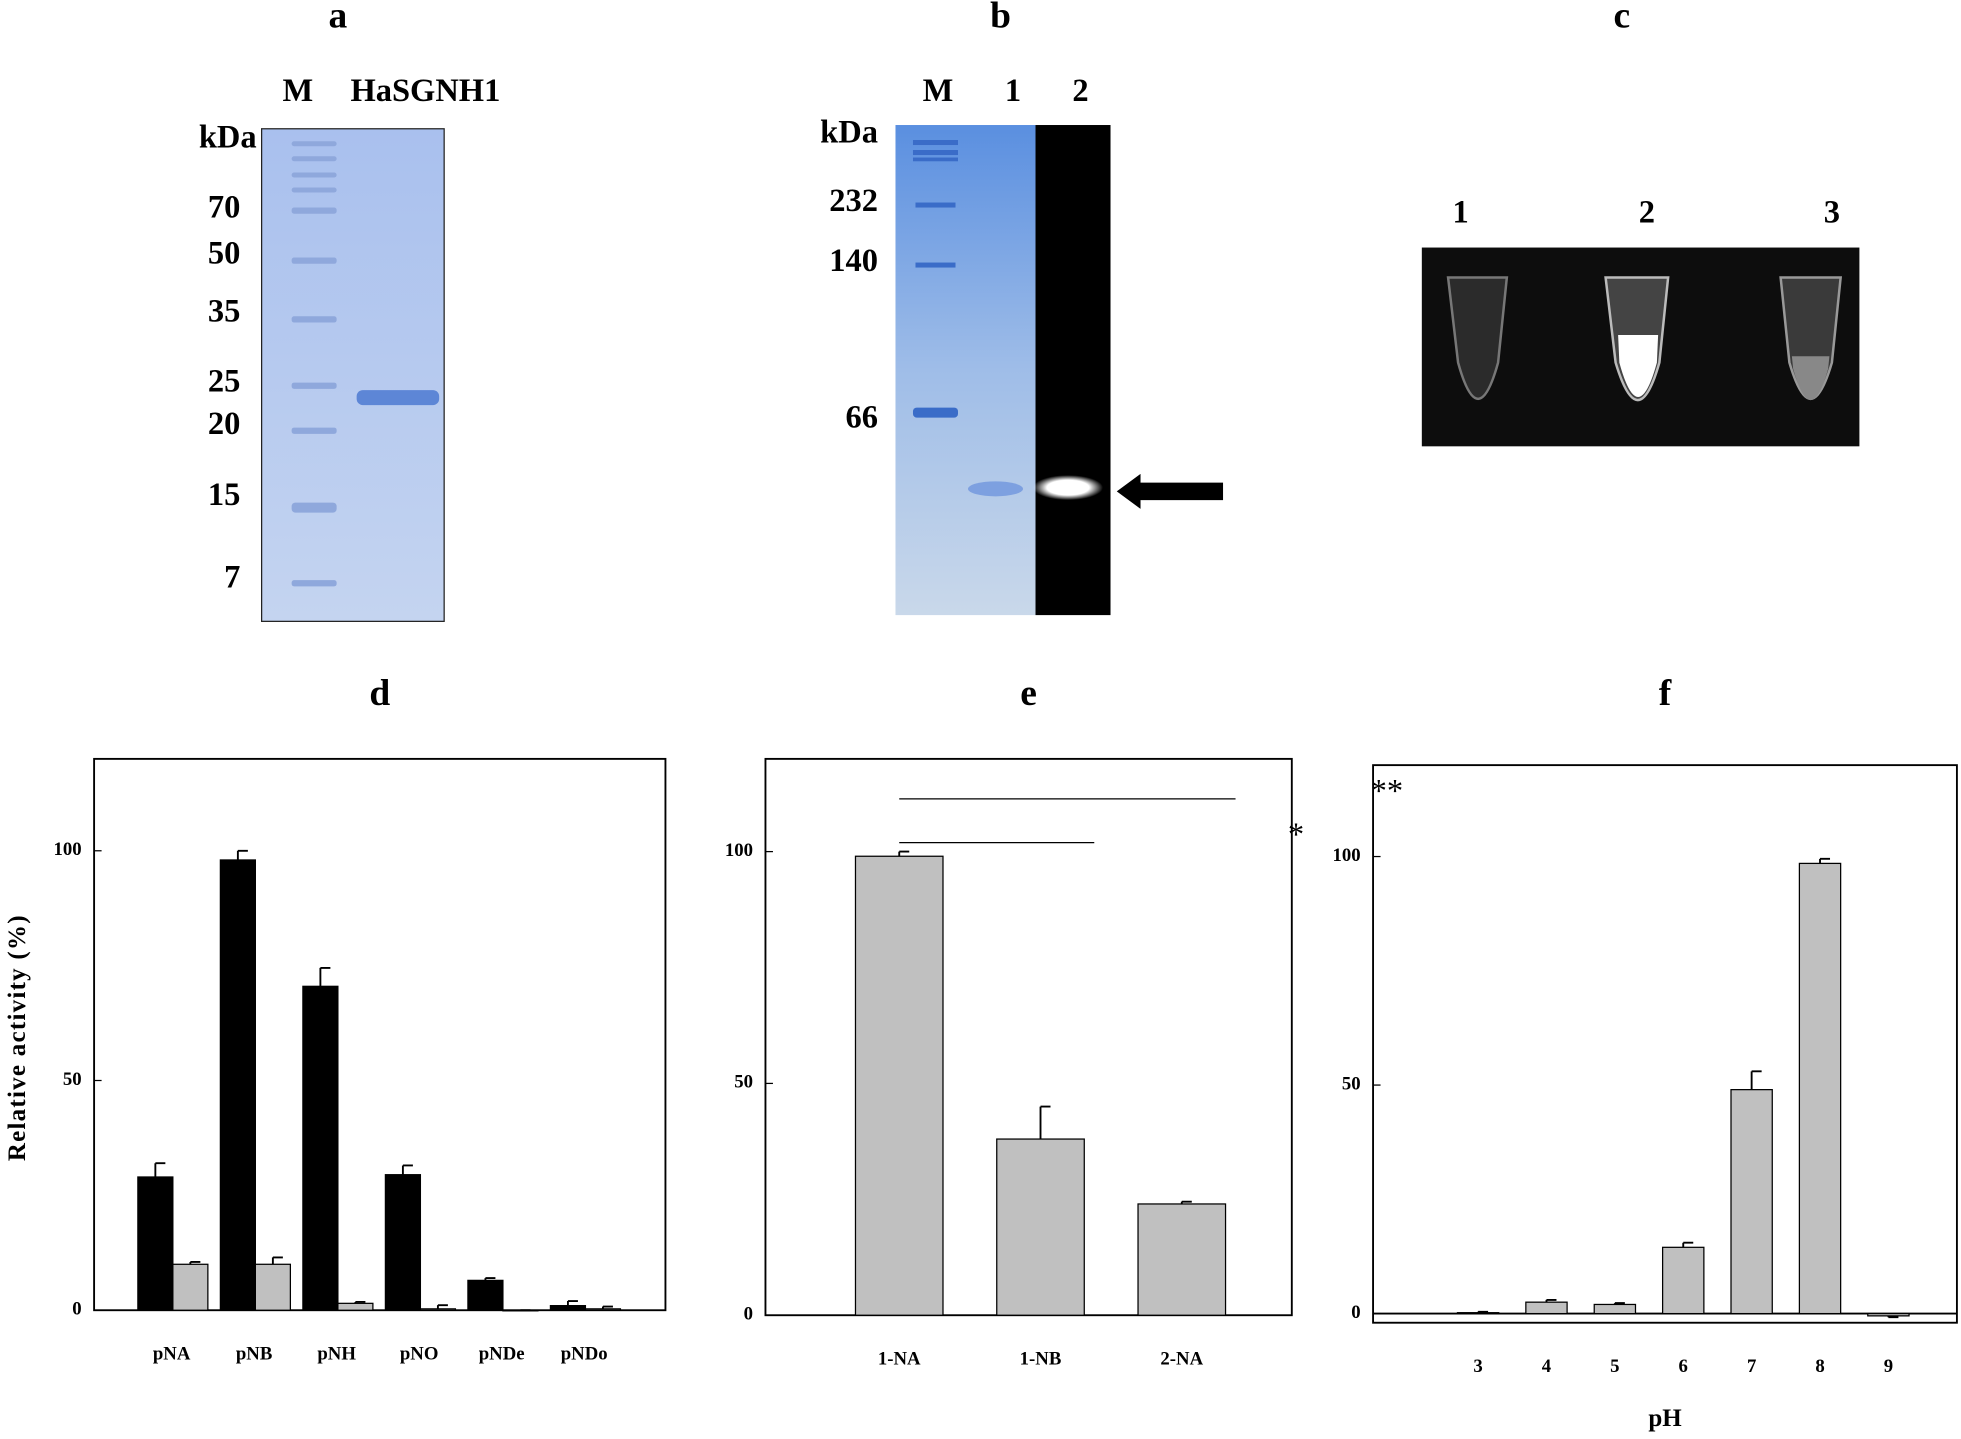  Describe the element at coordinates (1888, 1366) in the screenshot. I see `x-tick-label: 9` at that location.